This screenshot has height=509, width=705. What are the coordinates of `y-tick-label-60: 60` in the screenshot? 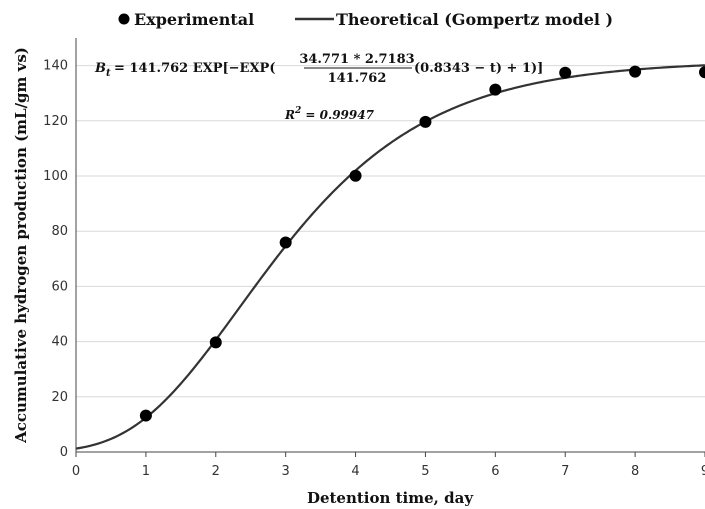 It's located at (59, 286).